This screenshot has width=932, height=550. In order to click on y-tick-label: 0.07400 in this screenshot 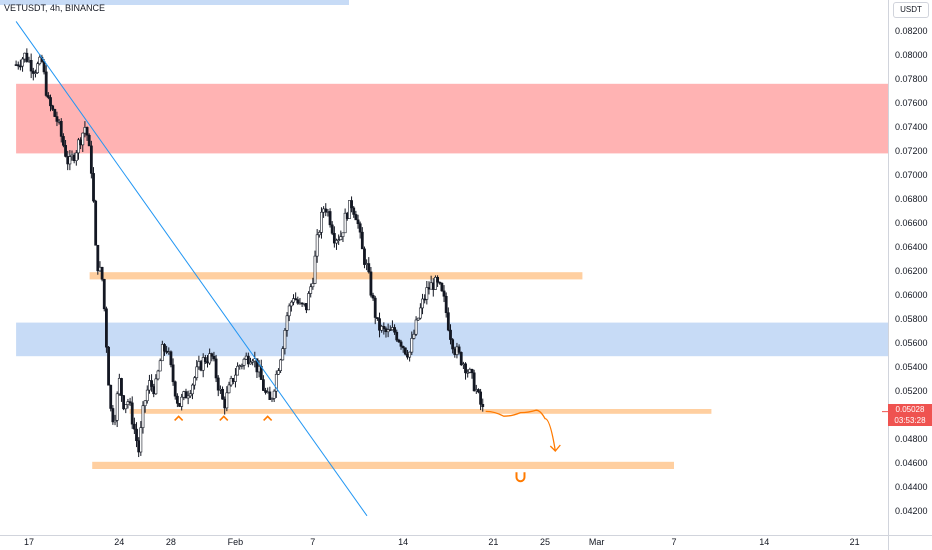, I will do `click(911, 127)`.